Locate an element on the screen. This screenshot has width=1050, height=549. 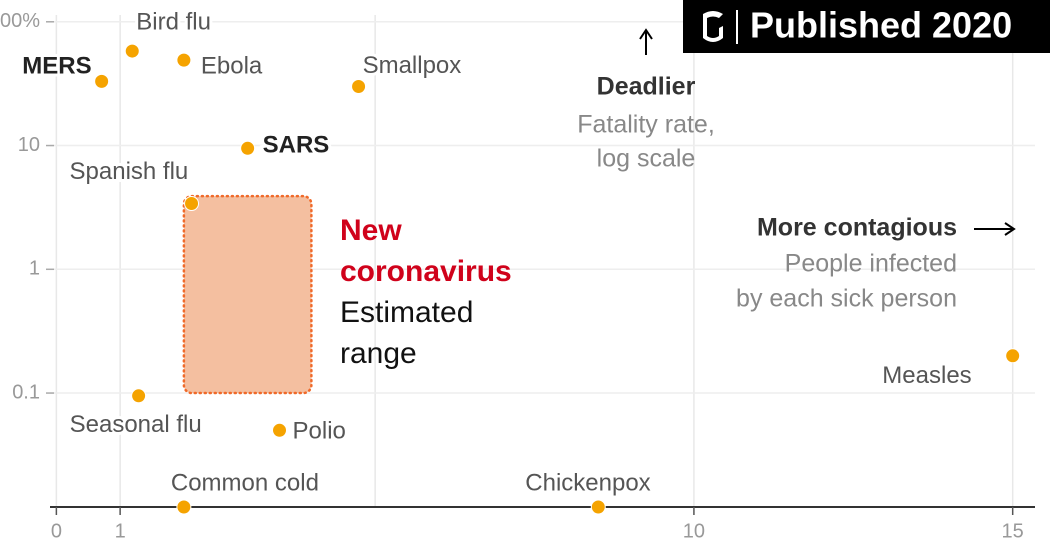
badge-bg is located at coordinates (866, 26).